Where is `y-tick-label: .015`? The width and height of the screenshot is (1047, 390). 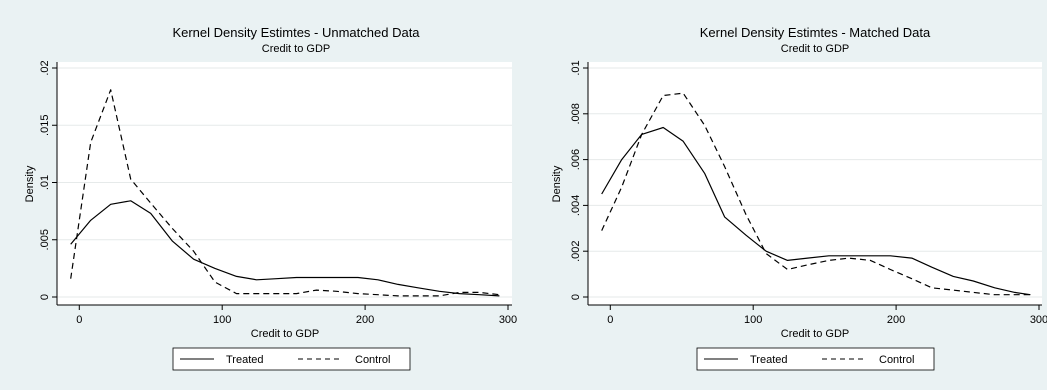 y-tick-label: .015 is located at coordinates (45, 125).